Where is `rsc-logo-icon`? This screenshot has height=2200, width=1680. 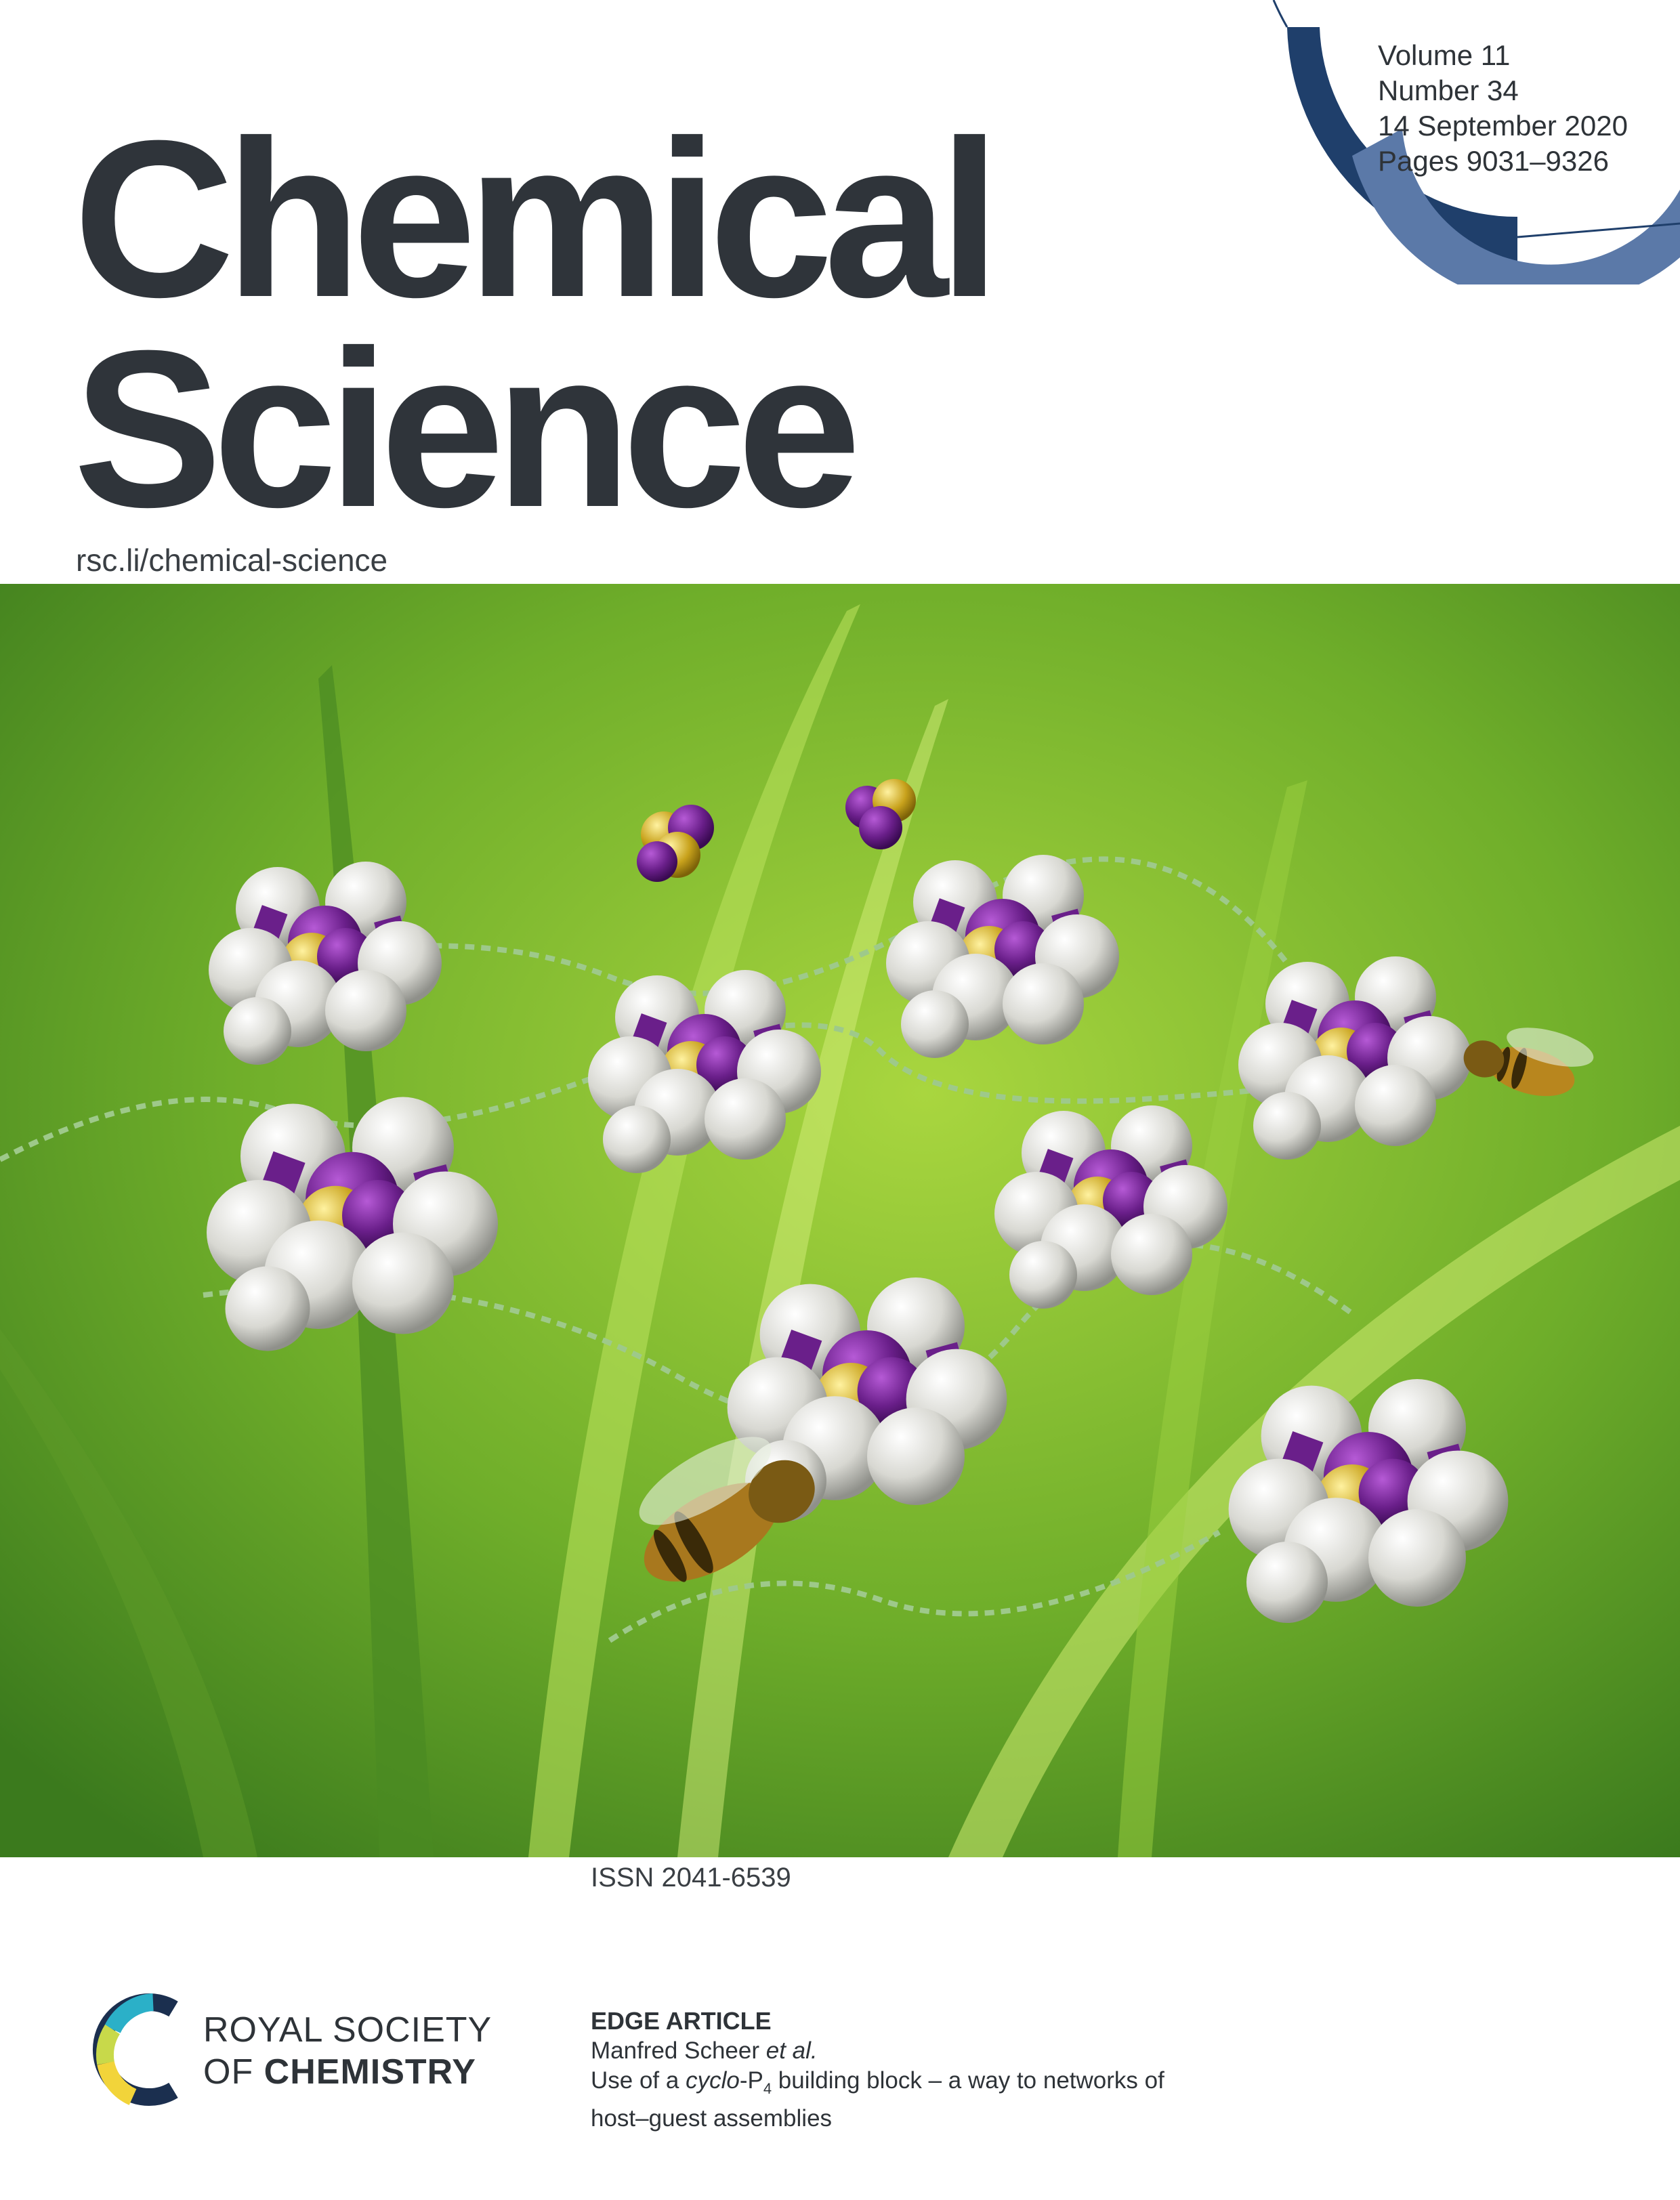 rsc-logo-icon is located at coordinates (135, 2049).